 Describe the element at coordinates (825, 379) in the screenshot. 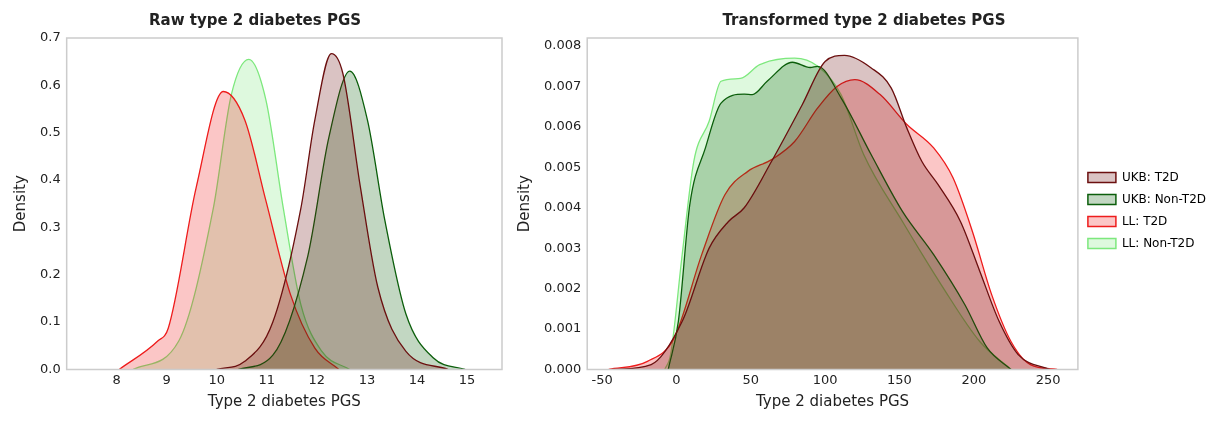

I see `x-tick-label: 100` at that location.